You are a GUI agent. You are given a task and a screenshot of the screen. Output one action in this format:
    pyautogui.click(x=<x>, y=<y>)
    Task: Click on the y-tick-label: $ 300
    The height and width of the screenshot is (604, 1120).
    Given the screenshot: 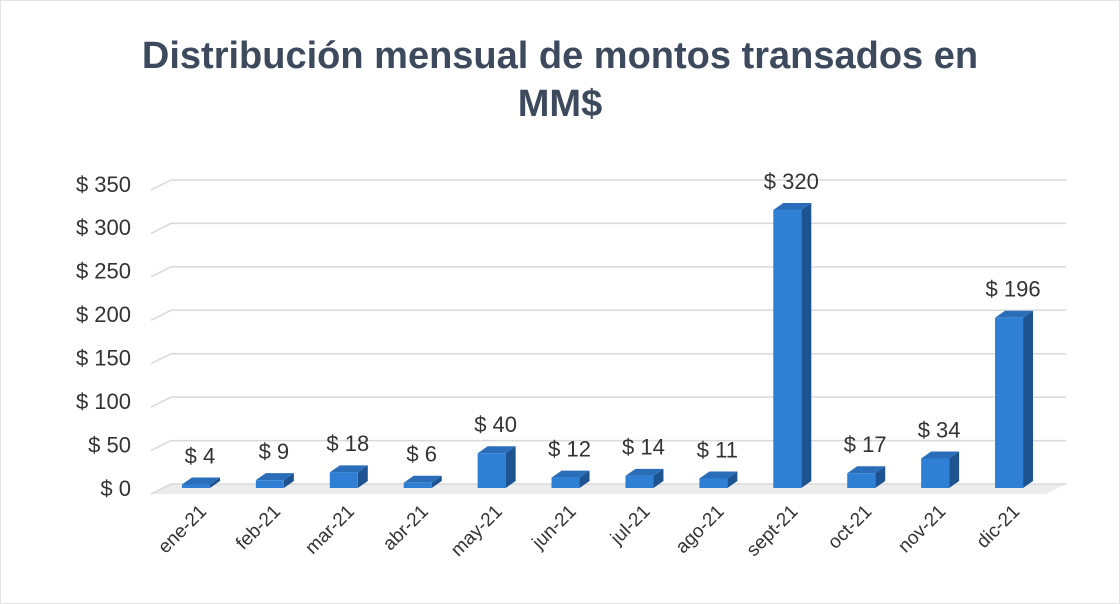 What is the action you would take?
    pyautogui.click(x=103, y=227)
    